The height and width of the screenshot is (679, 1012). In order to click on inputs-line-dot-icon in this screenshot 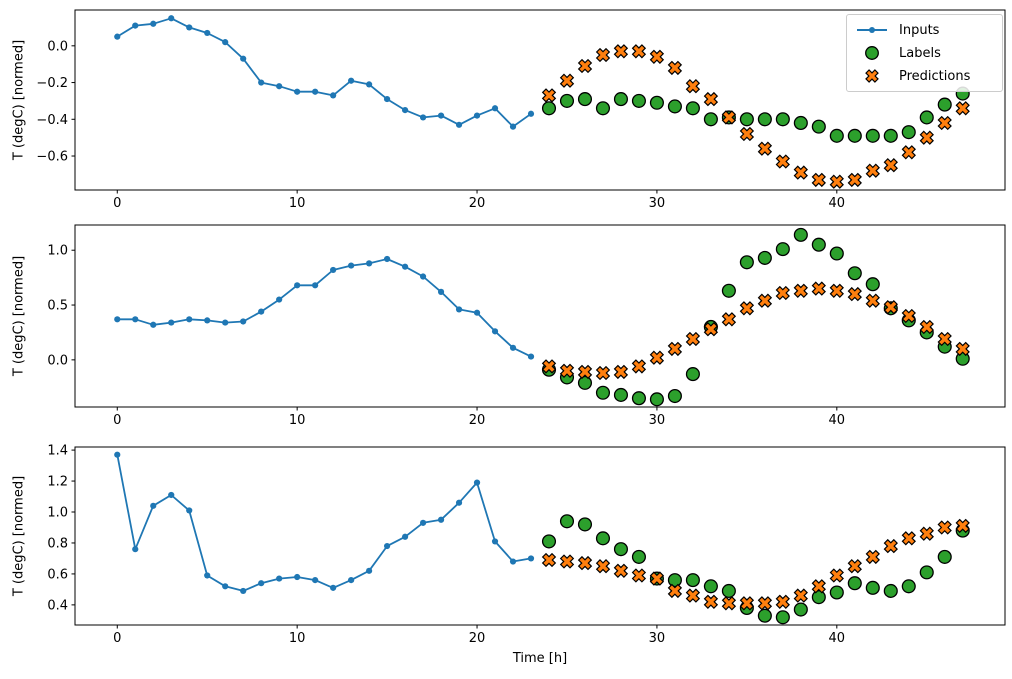, I will do `click(872, 30)`.